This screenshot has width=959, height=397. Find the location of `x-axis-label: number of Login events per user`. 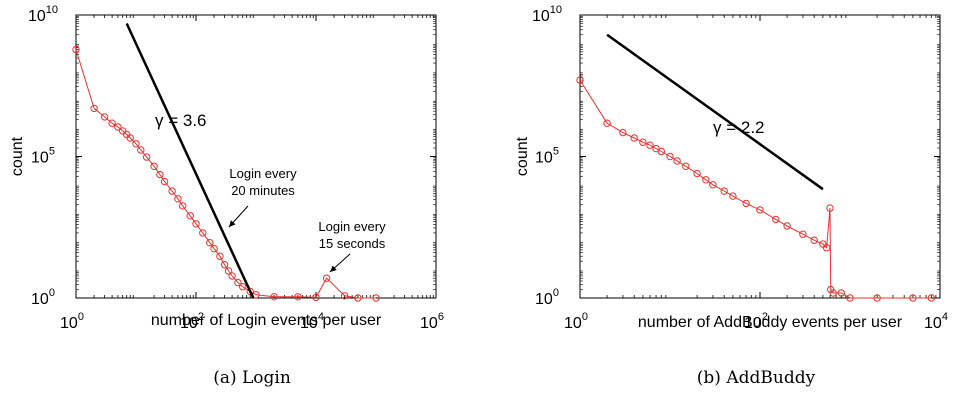

x-axis-label: number of Login events per user is located at coordinates (266, 320).